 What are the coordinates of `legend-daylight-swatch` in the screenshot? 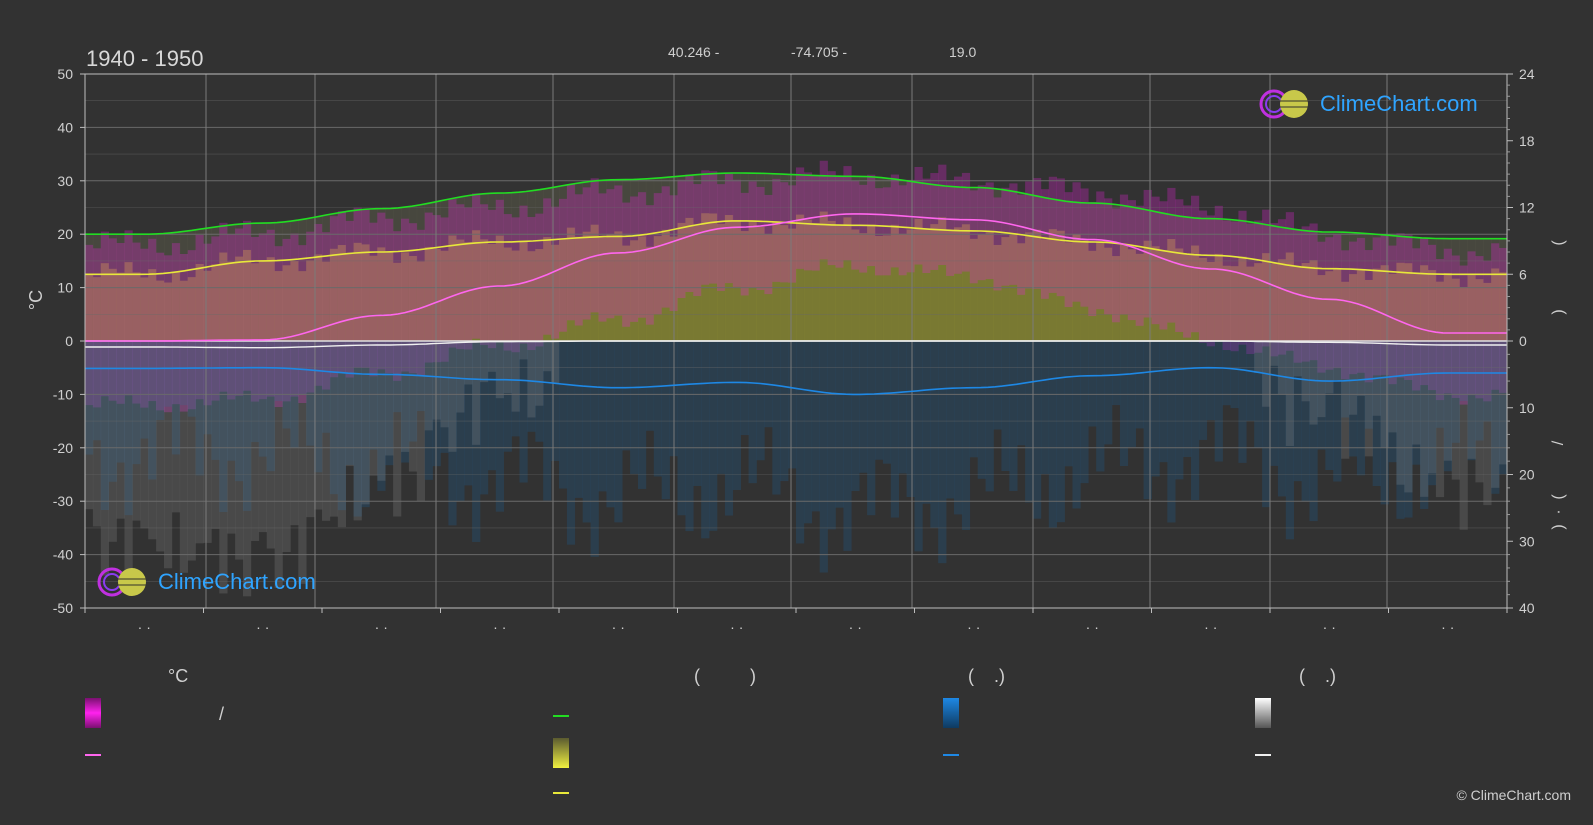 It's located at (561, 716).